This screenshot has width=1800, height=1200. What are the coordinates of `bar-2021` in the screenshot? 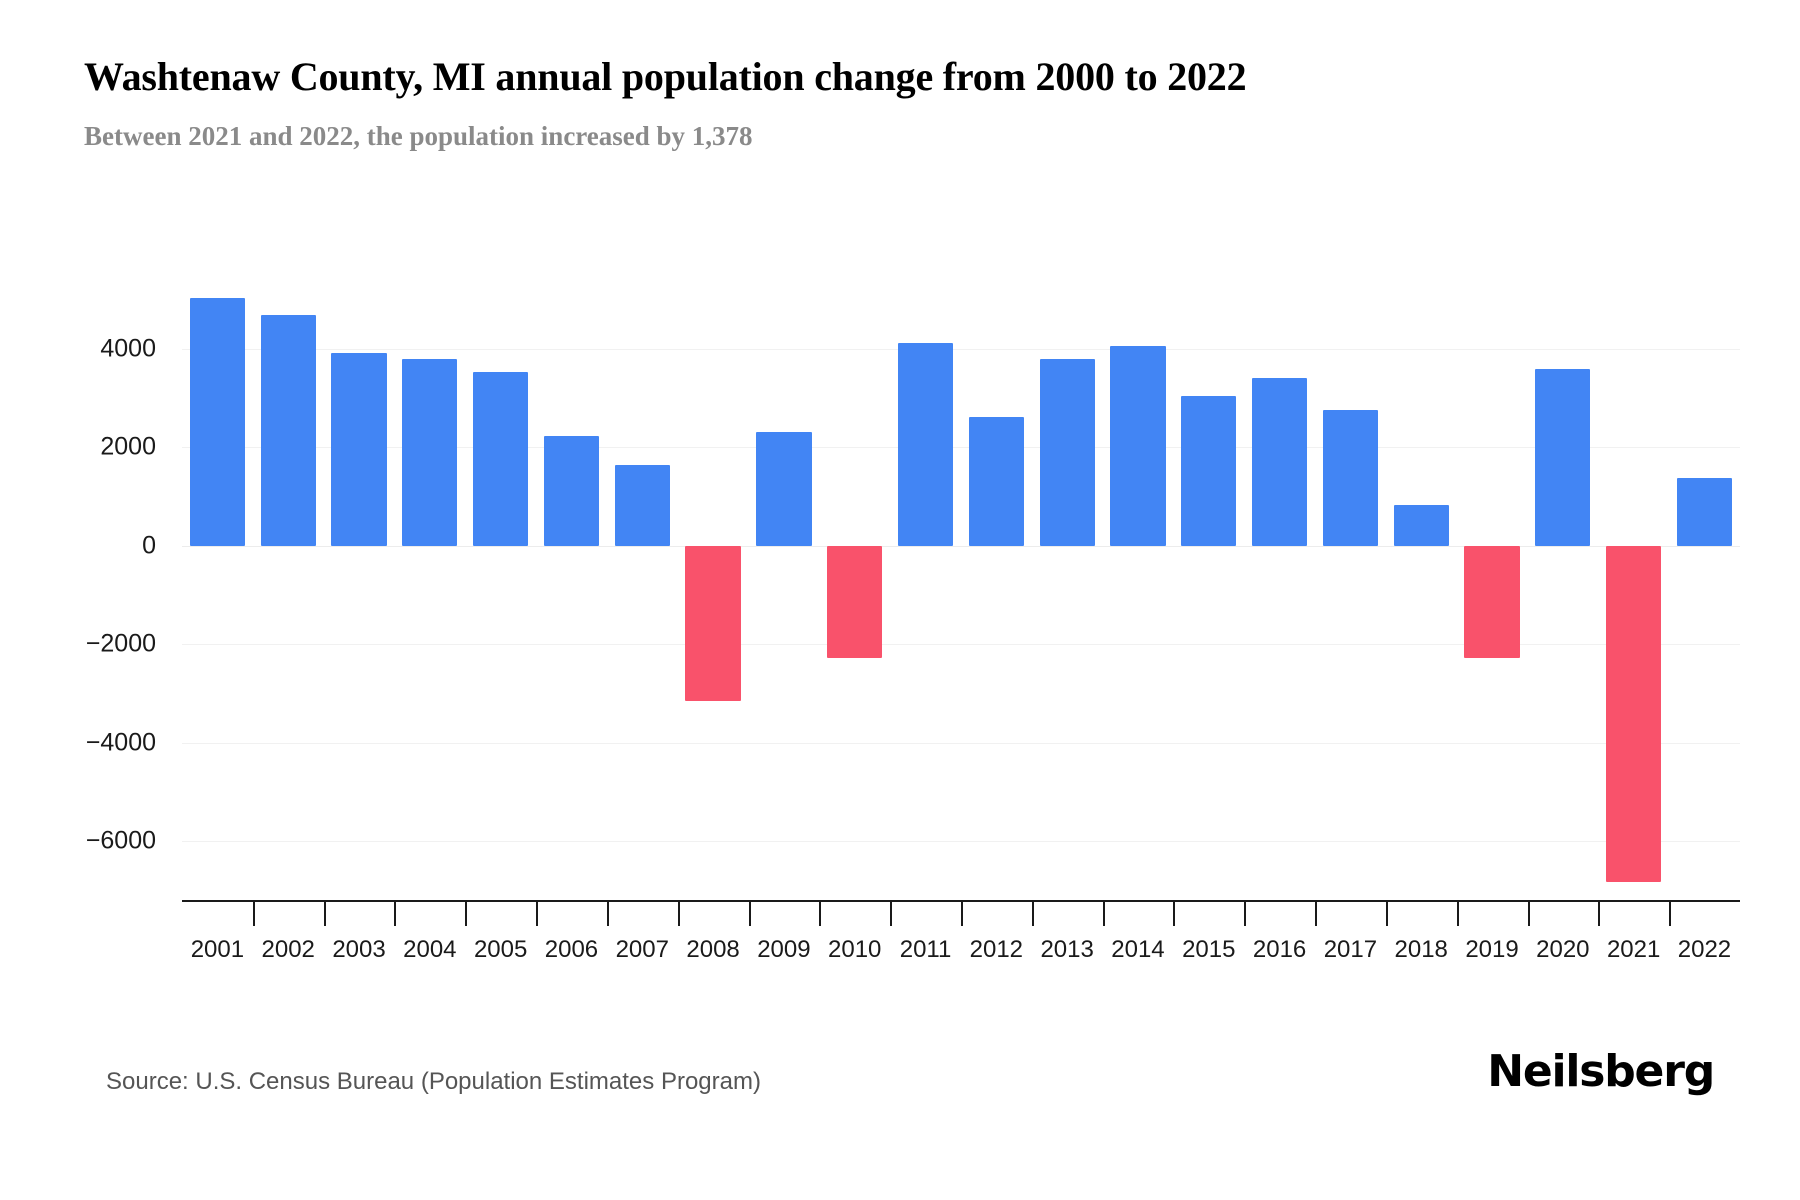 It's located at (1634, 713).